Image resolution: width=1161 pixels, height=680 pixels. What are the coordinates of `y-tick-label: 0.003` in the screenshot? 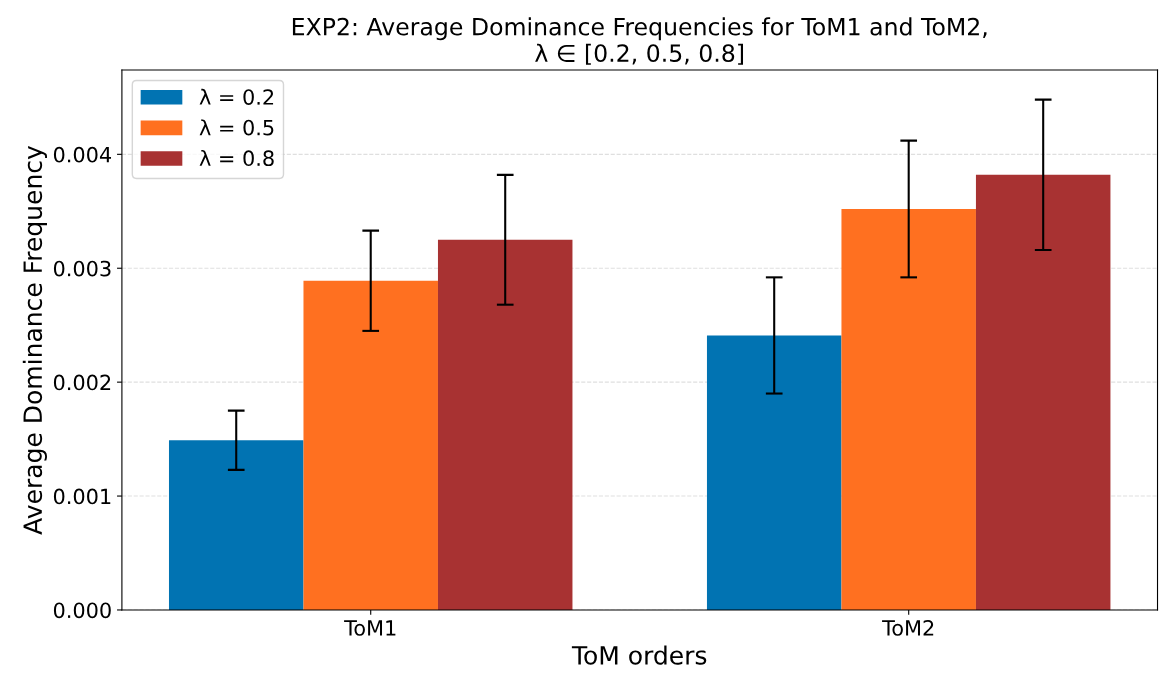 It's located at (82, 268).